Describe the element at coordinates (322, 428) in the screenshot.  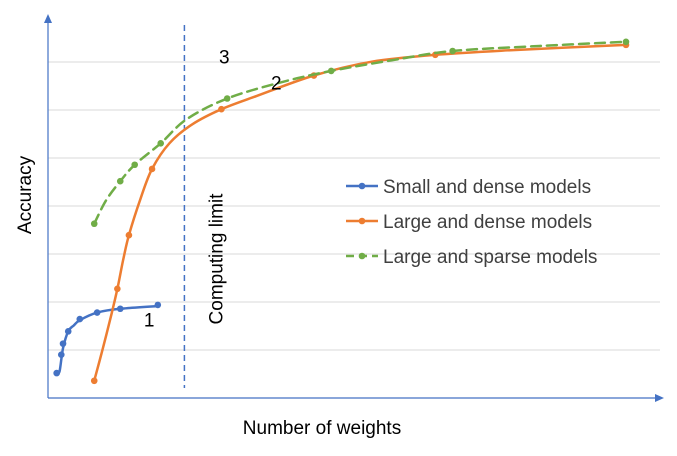
I see `x-axis-label: Number of weights` at that location.